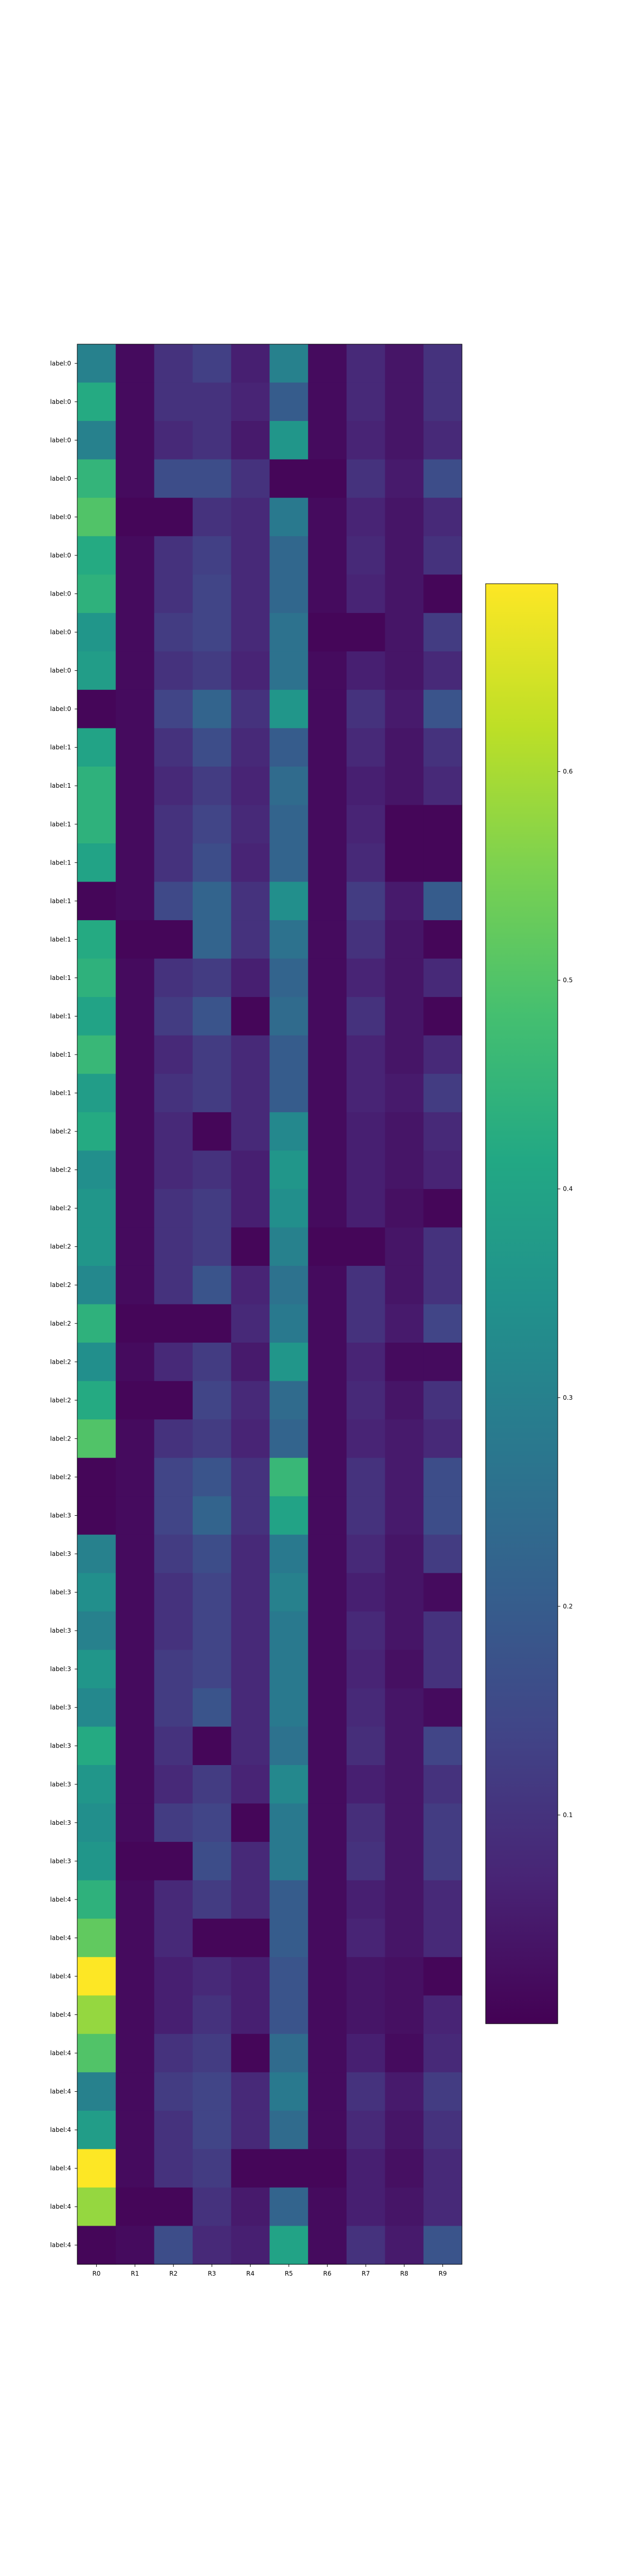 Image resolution: width=618 pixels, height=2576 pixels. I want to click on x-tick-label: R4, so click(250, 2273).